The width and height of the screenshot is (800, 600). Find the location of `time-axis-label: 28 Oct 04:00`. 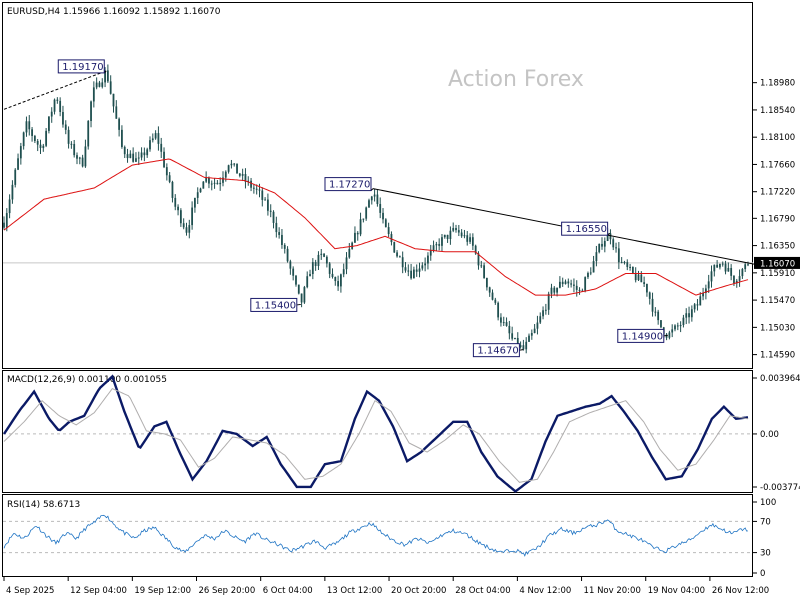

time-axis-label: 28 Oct 04:00 is located at coordinates (482, 591).